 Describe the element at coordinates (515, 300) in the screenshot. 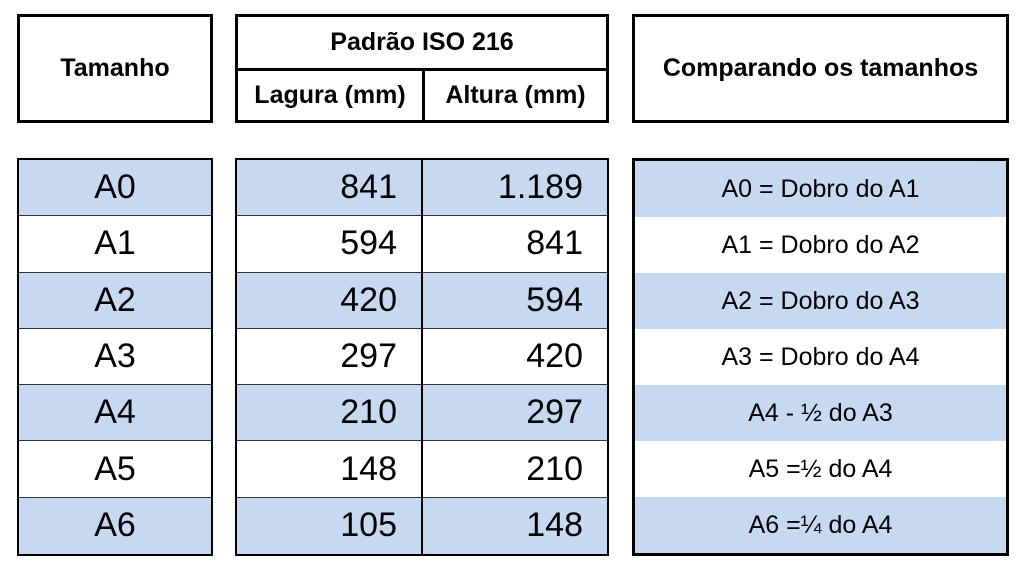

I see `height-cell: 594` at that location.